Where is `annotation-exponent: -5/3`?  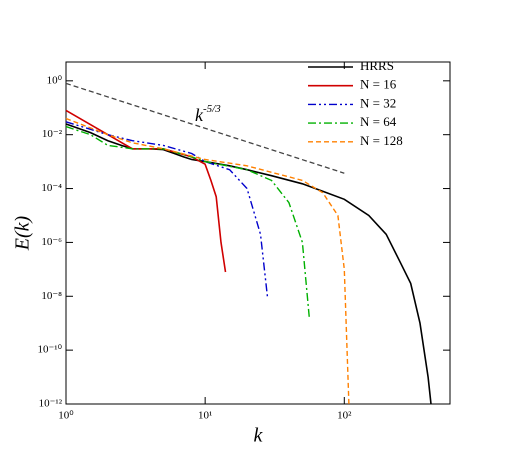 annotation-exponent: -5/3 is located at coordinates (212, 109).